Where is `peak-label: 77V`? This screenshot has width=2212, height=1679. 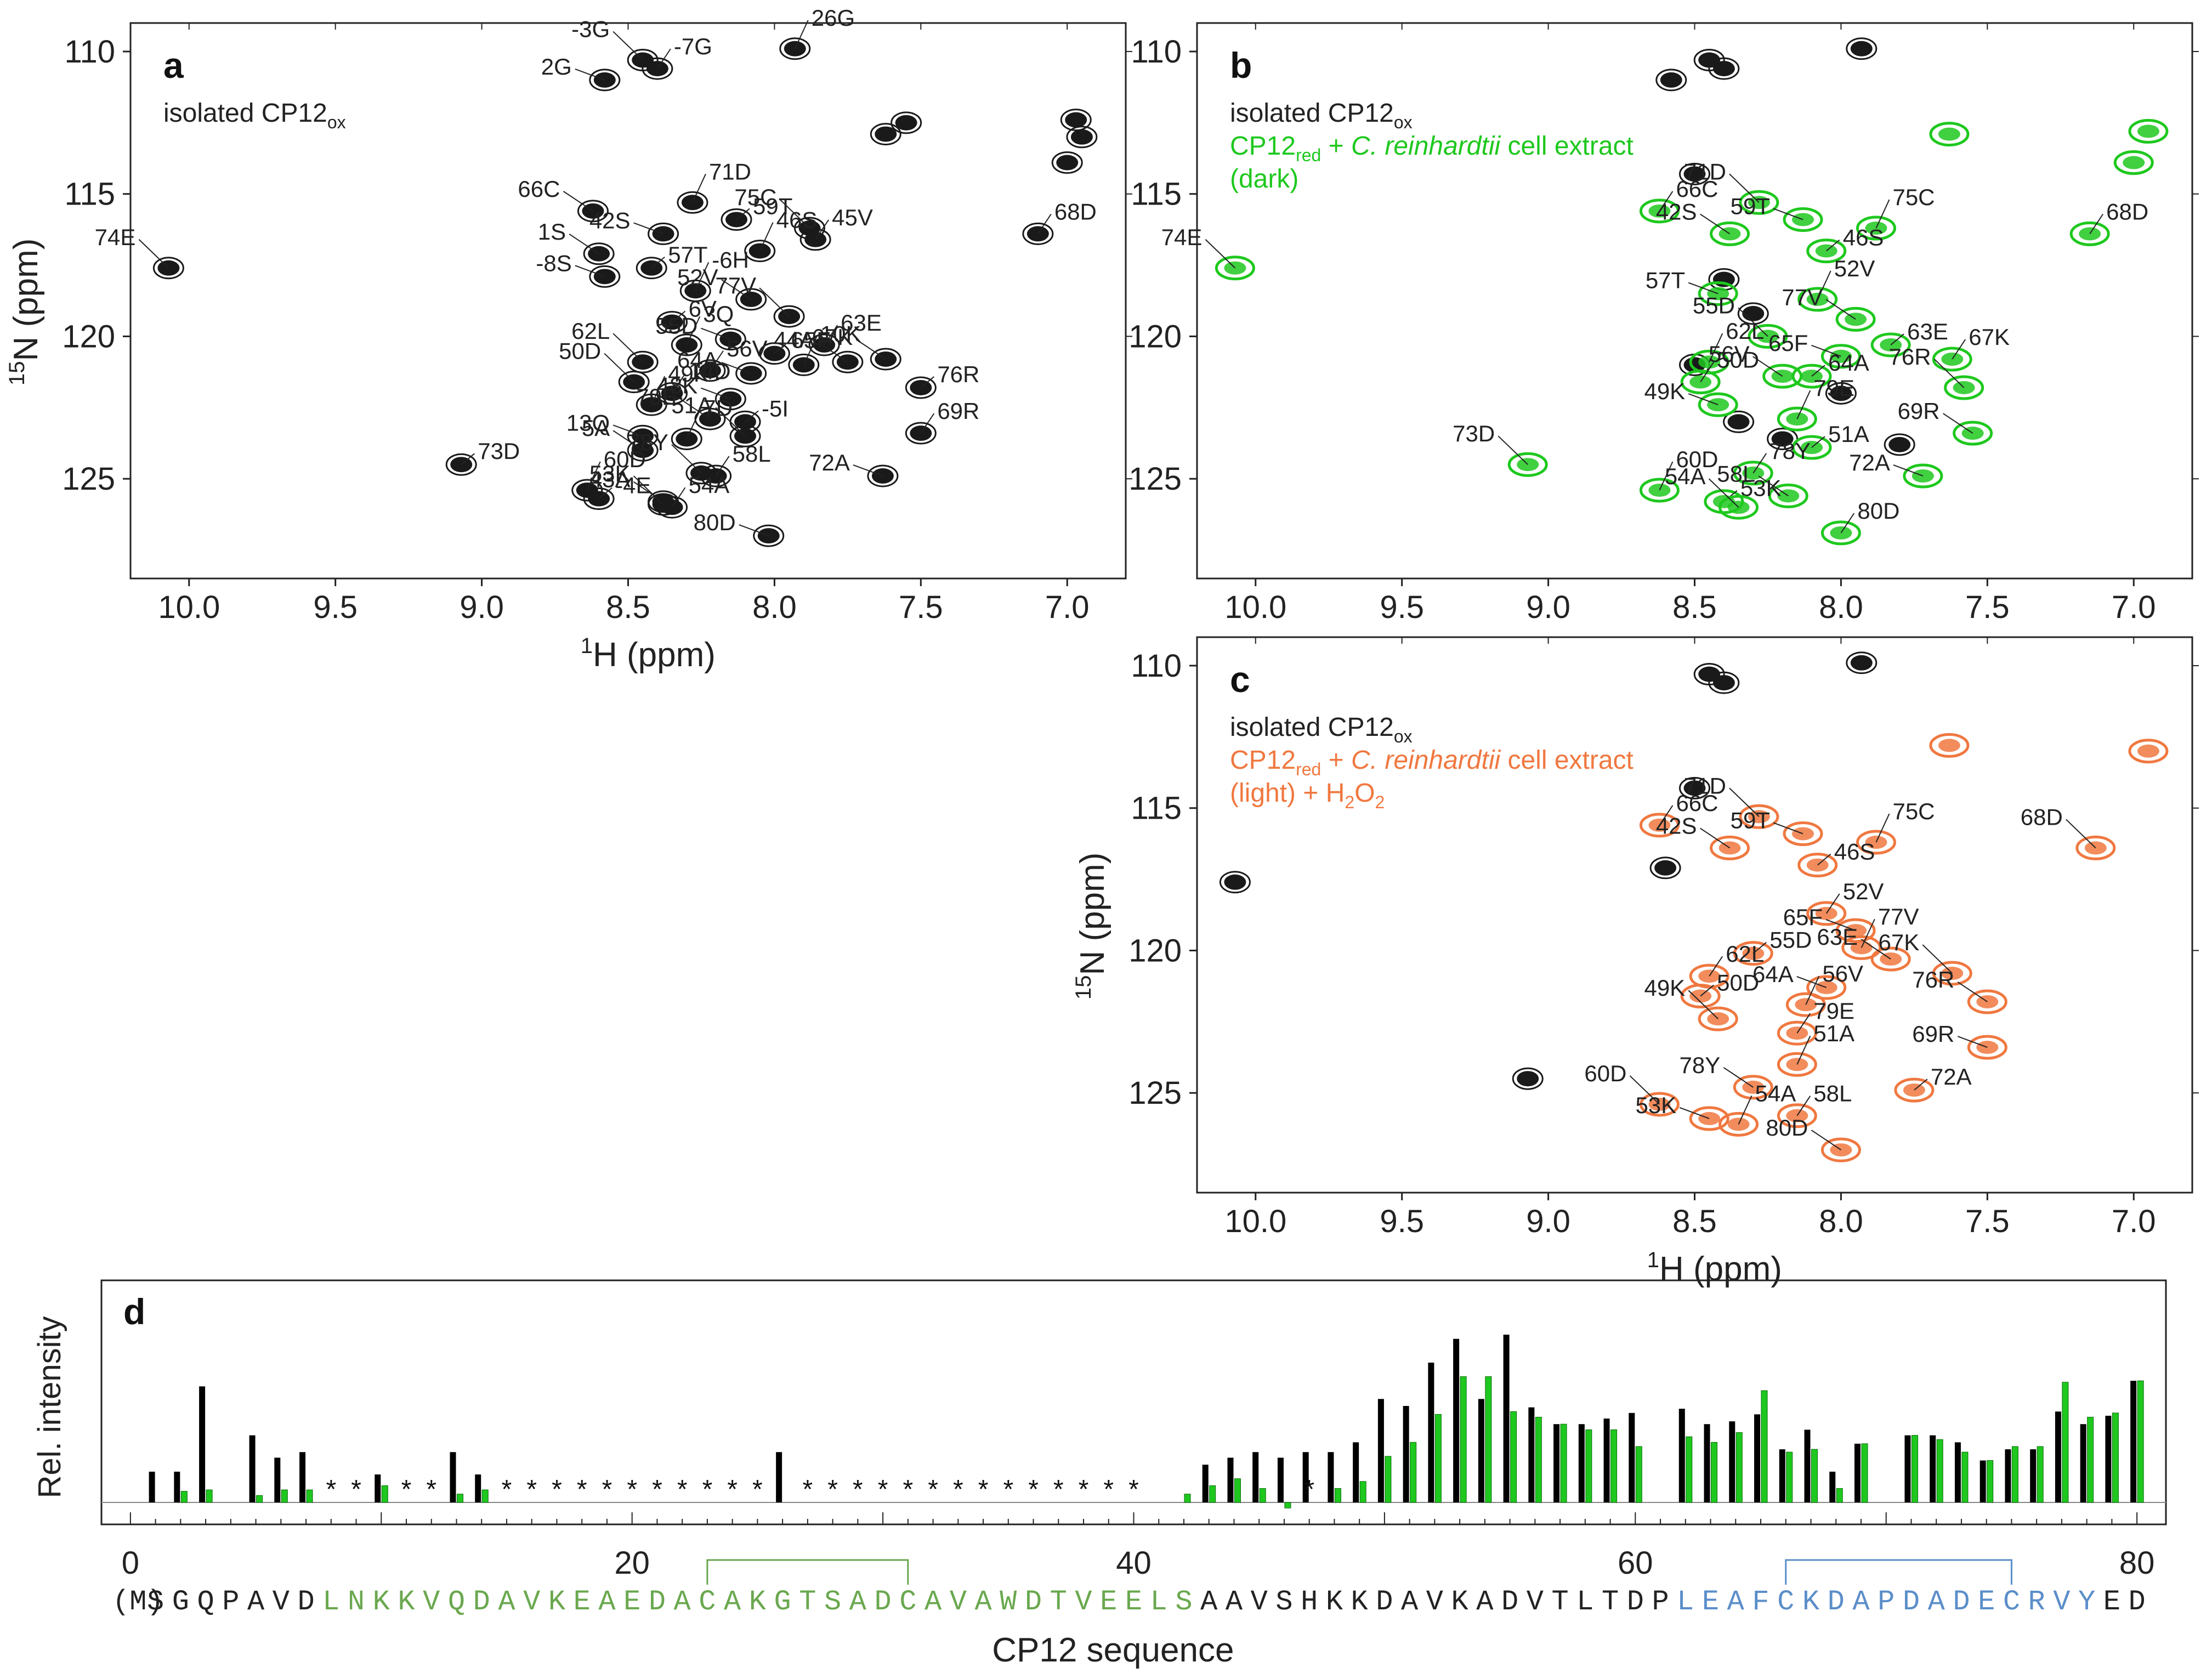
peak-label: 77V is located at coordinates (1802, 297).